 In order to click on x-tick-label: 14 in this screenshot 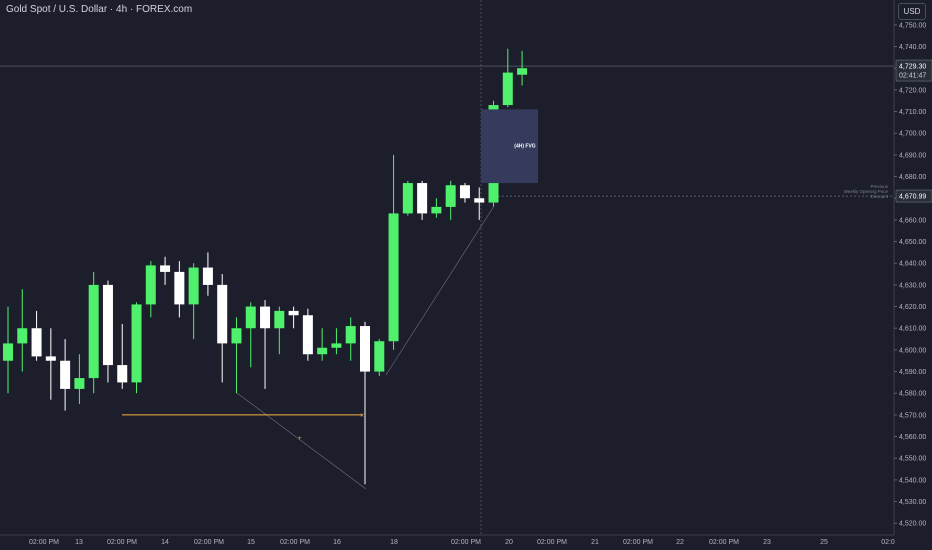, I will do `click(165, 542)`.